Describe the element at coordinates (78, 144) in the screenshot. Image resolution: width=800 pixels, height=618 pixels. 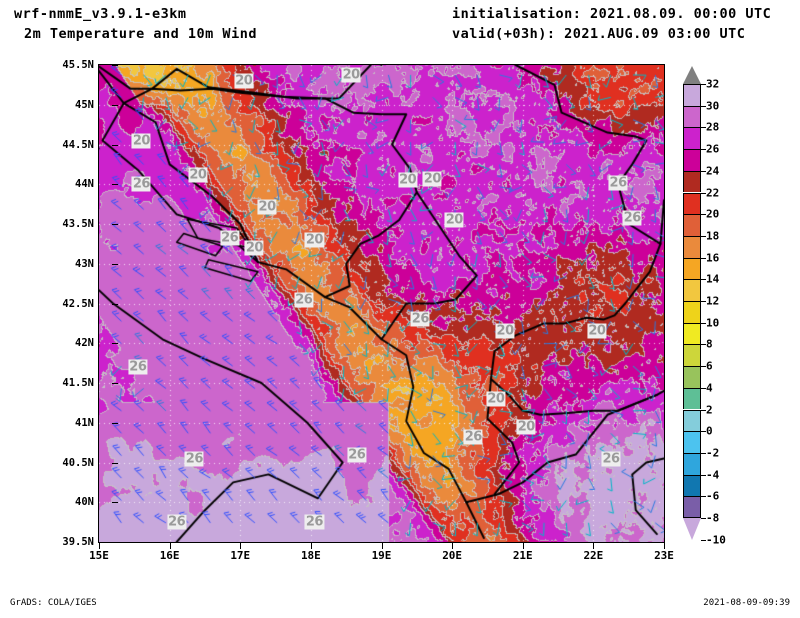
I see `y-axis-tick-label: 44.5N` at that location.